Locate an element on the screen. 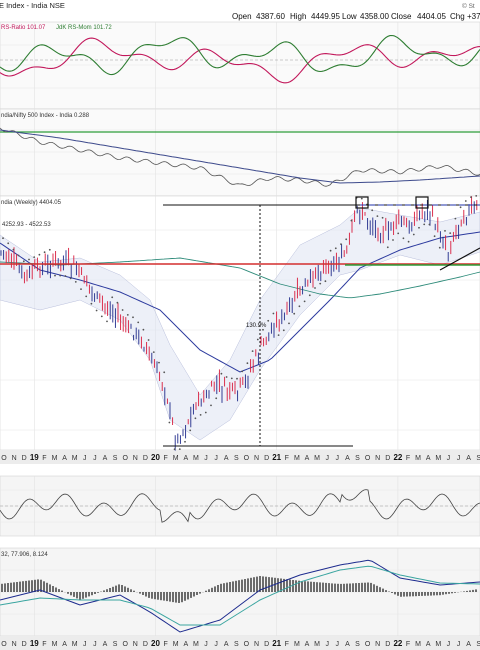 This screenshot has height=650, width=480. x-tick-label: 21 is located at coordinates (276, 457).